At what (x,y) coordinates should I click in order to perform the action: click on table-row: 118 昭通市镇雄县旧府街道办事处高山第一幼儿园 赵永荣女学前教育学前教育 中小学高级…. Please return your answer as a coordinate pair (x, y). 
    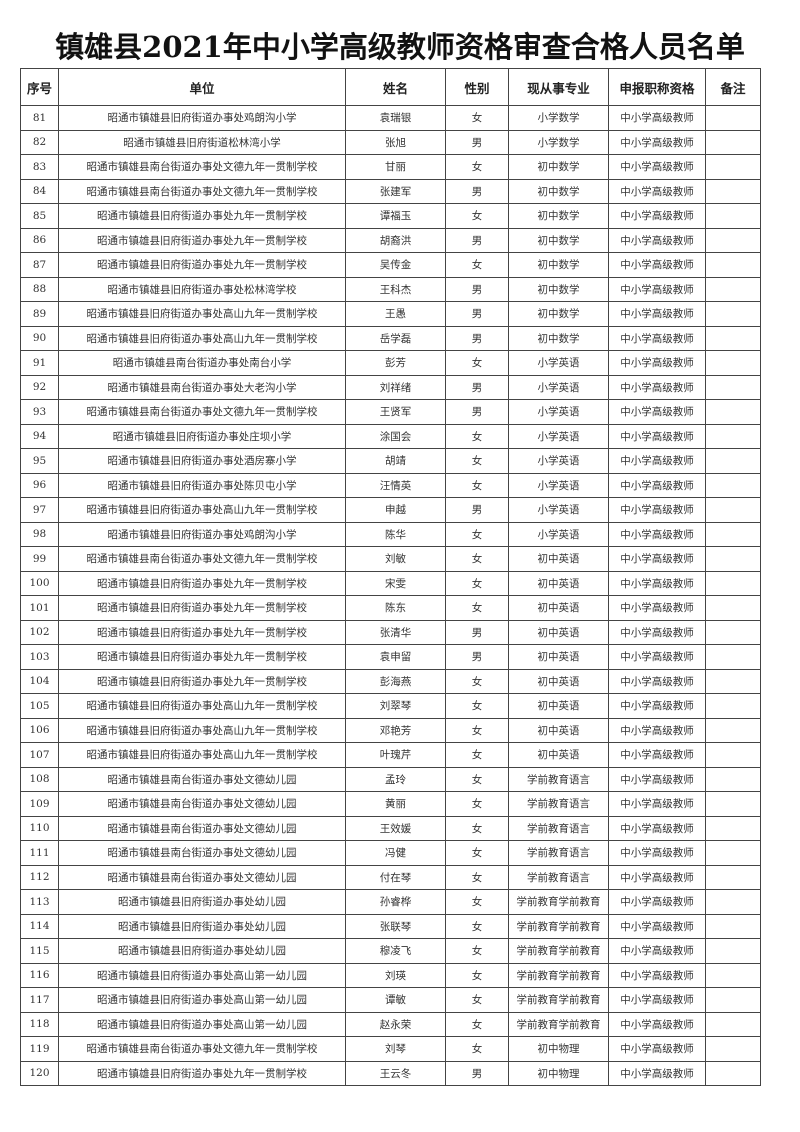
    Looking at the image, I should click on (390, 1024).